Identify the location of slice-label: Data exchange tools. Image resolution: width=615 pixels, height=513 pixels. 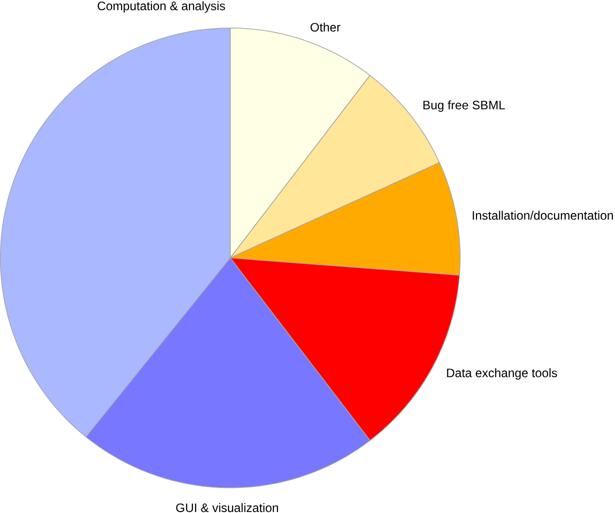
(502, 374).